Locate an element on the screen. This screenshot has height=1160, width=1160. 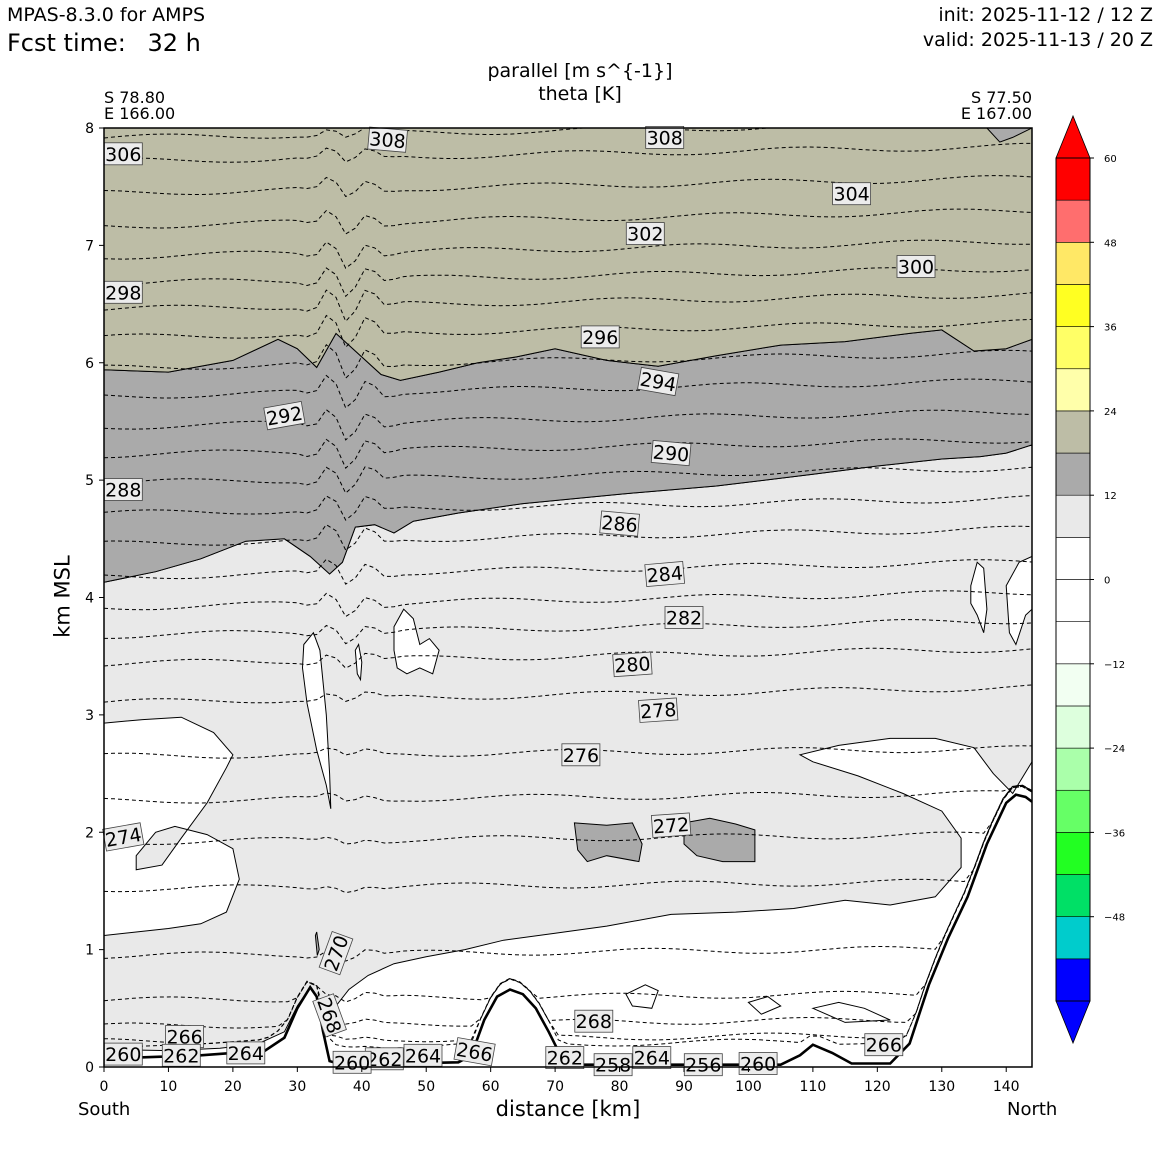
fill-title: parallel [m s^{-1}] is located at coordinates (580, 71).